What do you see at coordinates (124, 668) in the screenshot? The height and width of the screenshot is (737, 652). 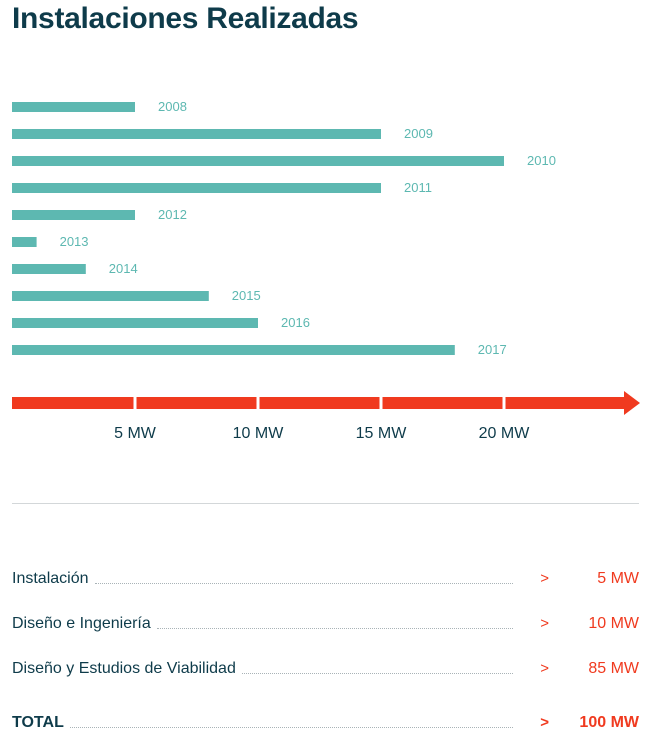 I see `summary-label: Diseño y Estudios de Viabilidad` at bounding box center [124, 668].